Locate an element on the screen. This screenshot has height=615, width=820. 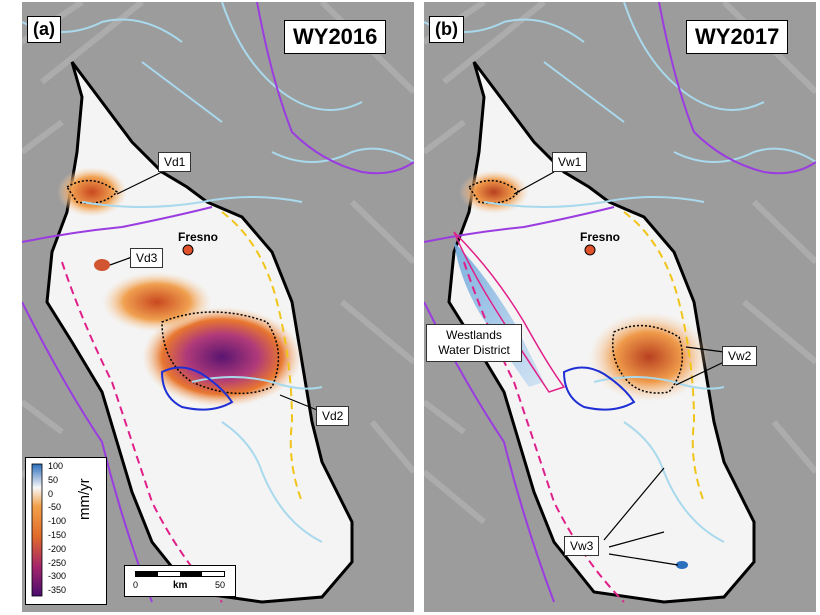
westlands-outline is located at coordinates (509, 312).